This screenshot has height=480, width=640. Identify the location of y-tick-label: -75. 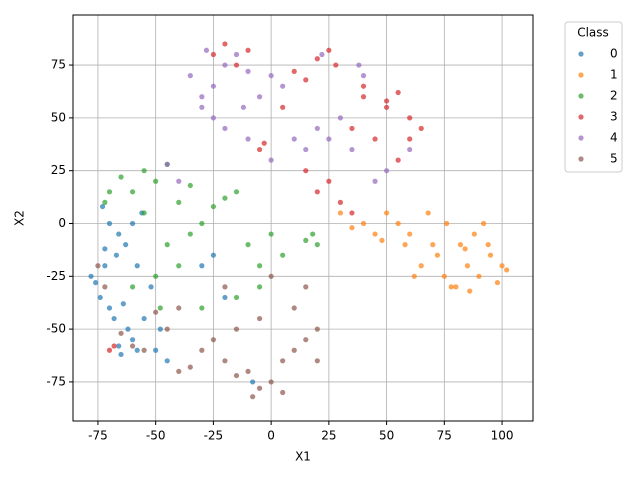
(56, 381).